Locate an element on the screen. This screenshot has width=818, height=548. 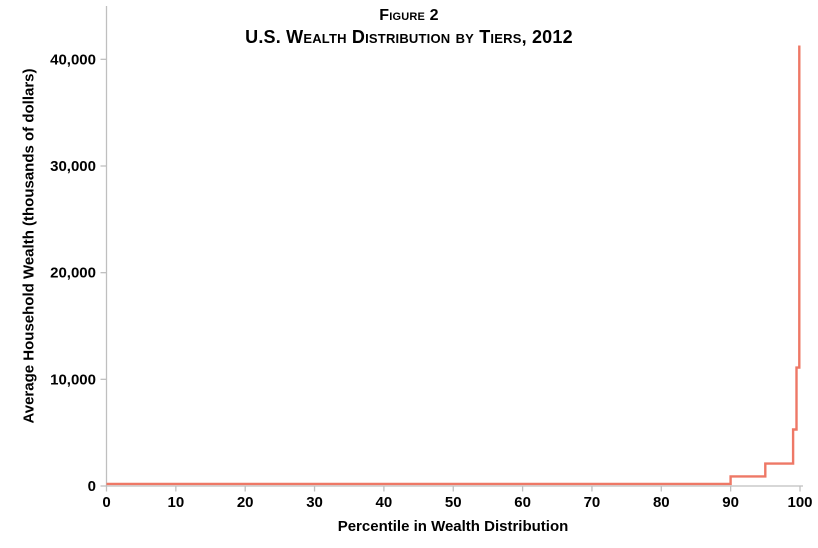
x-tick-label: 10 is located at coordinates (176, 502).